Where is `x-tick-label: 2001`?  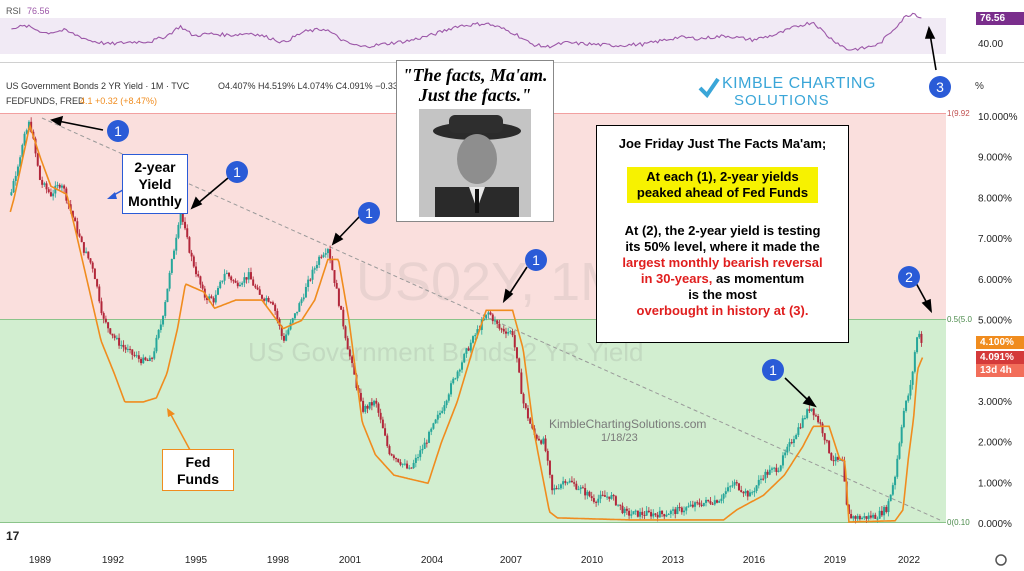 x-tick-label: 2001 is located at coordinates (350, 560).